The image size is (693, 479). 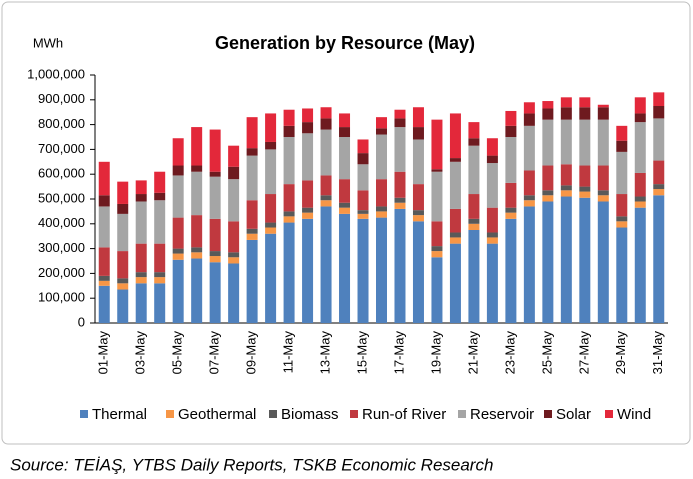 What do you see at coordinates (398, 353) in the screenshot?
I see `x-tick-label: 17-May` at bounding box center [398, 353].